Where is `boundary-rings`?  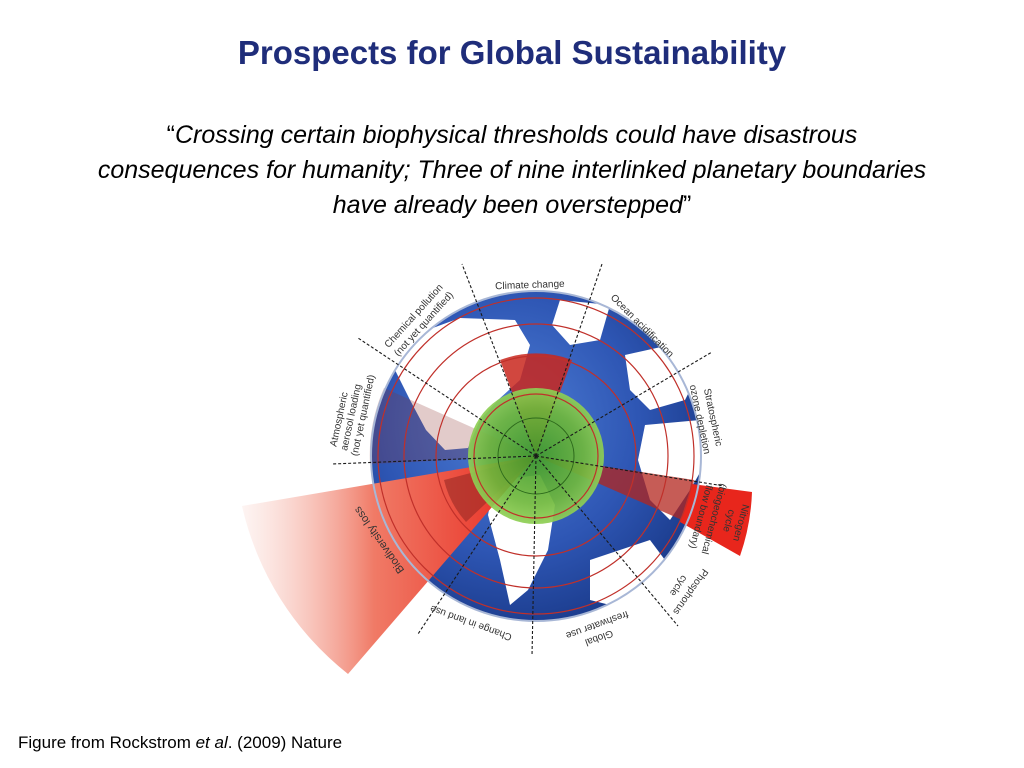
boundary-rings is located at coordinates (536, 456).